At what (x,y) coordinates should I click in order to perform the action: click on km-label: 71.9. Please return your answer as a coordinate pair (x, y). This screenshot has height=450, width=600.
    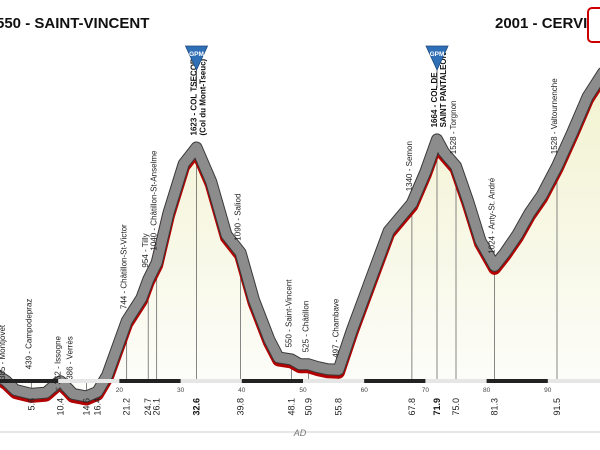
    Looking at the image, I should click on (437, 407).